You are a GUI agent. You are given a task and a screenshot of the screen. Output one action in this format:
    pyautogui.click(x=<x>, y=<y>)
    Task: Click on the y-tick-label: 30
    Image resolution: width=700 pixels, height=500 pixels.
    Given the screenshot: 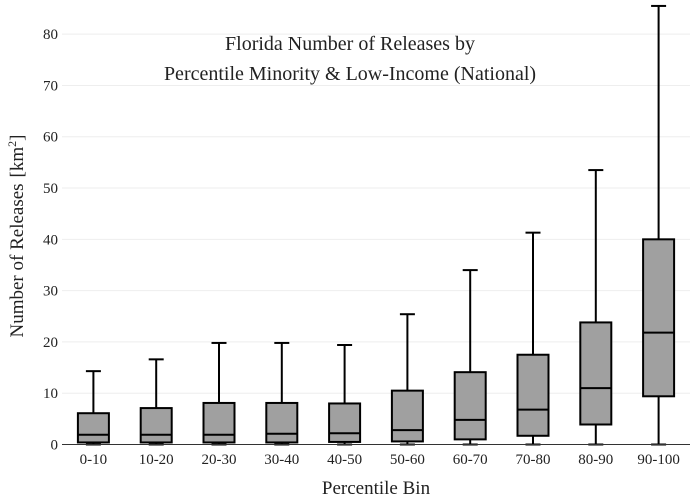 What is the action you would take?
    pyautogui.click(x=50, y=292)
    